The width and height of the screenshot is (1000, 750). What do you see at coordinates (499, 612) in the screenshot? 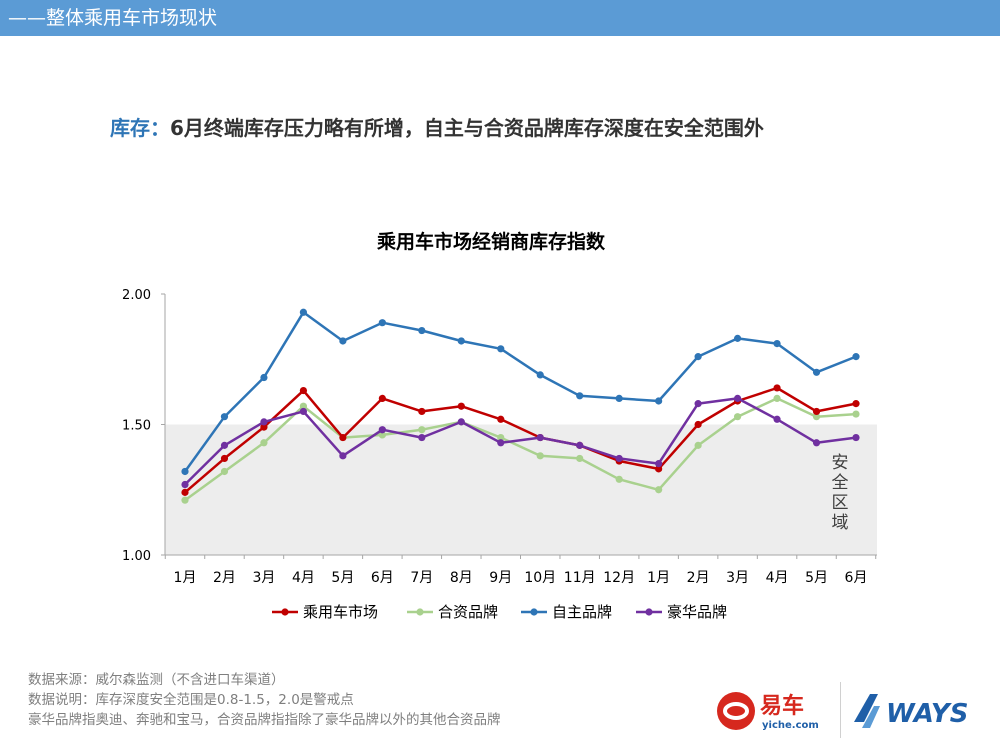
I see `chart-legend: 乘用车市场 合资品牌 自主品牌 豪华品牌` at bounding box center [499, 612].